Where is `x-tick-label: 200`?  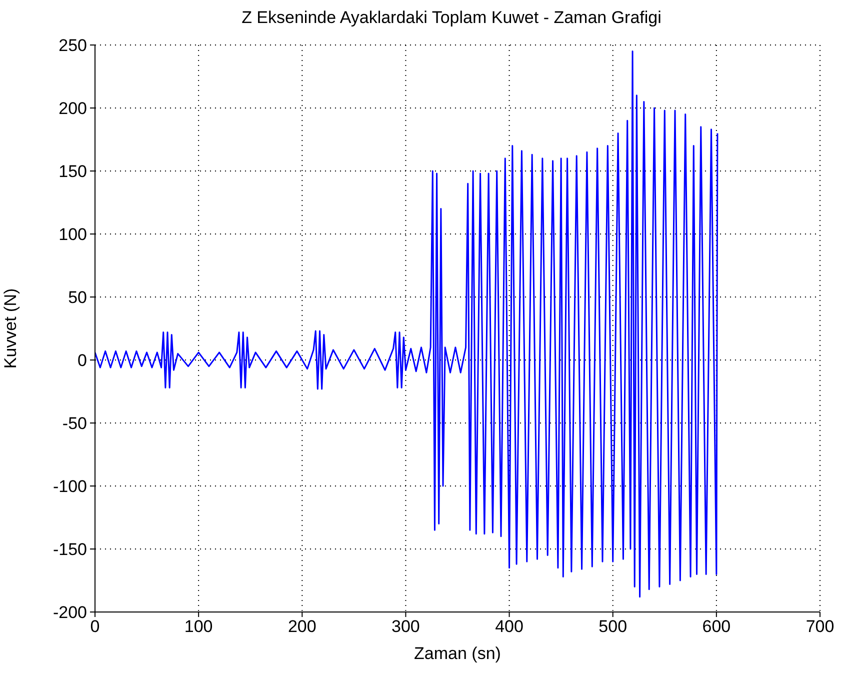
x-tick-label: 200 is located at coordinates (302, 626).